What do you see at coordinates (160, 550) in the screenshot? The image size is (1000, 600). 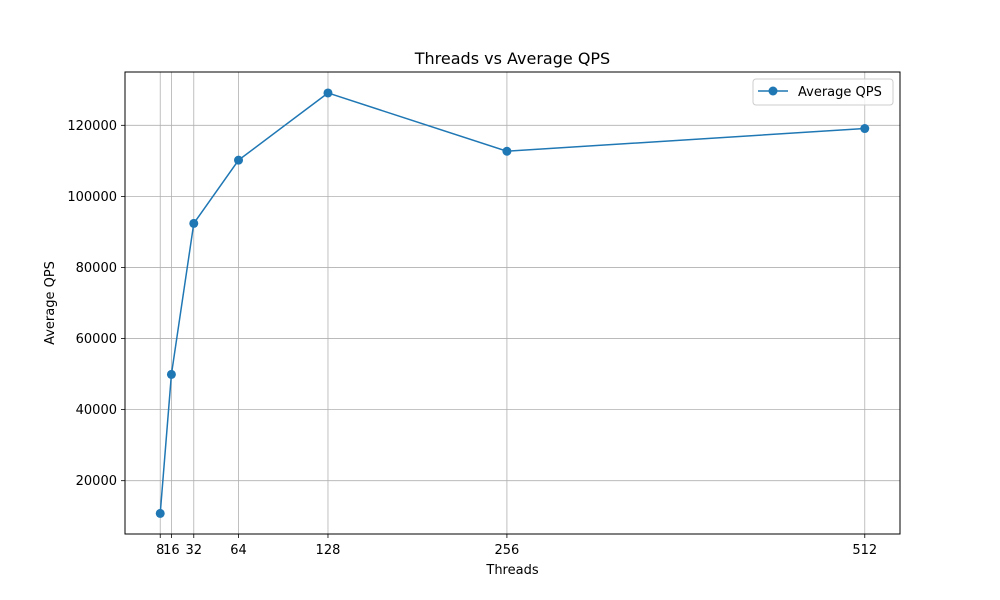 I see `x-tick-label: 8` at bounding box center [160, 550].